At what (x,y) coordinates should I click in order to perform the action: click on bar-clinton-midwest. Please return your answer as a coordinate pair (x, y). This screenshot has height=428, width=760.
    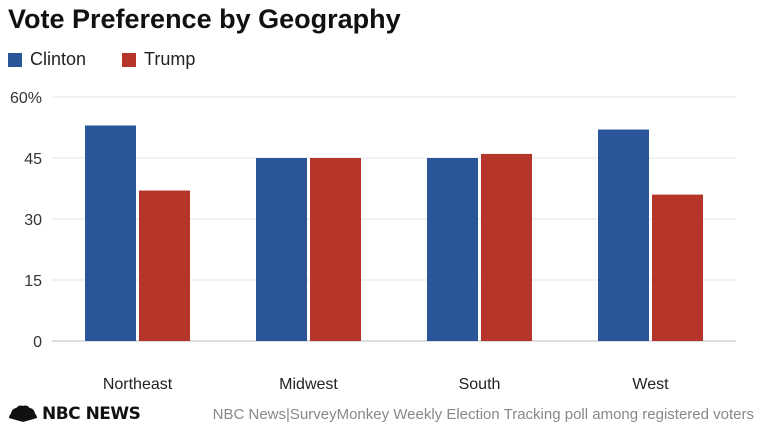
    Looking at the image, I should click on (281, 249).